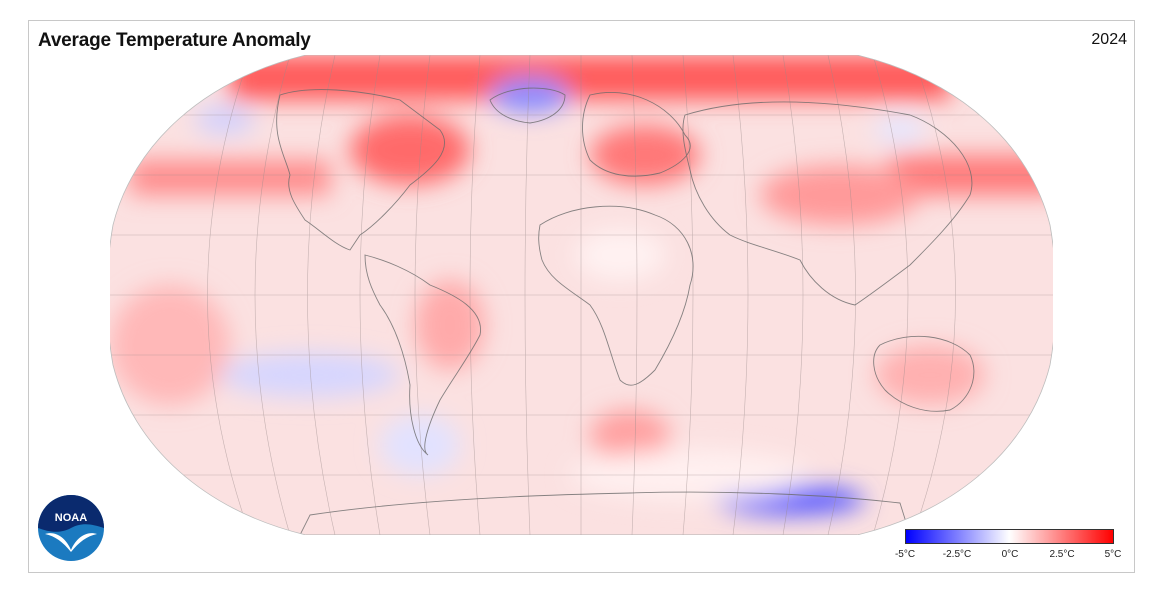 The width and height of the screenshot is (1153, 591). I want to click on europe-outline, so click(636, 134).